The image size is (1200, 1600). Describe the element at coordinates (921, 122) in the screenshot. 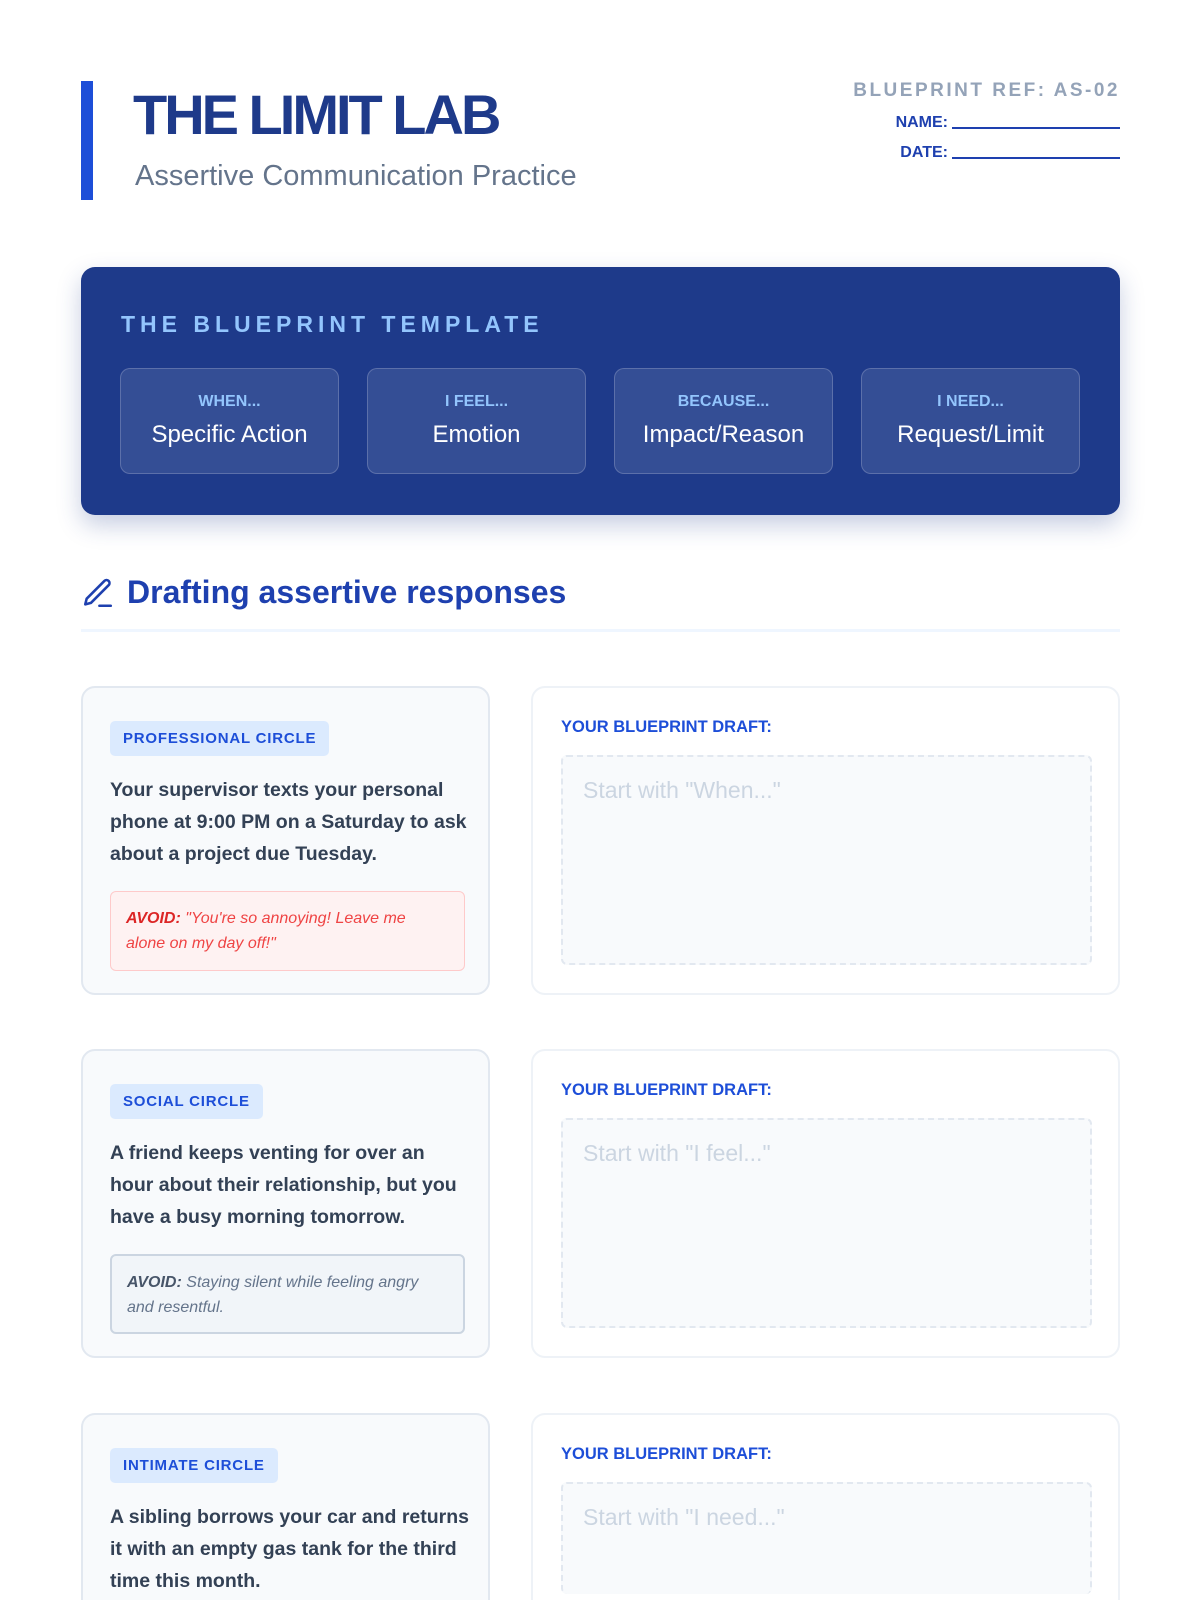

I see `name-label: NAME:` at that location.